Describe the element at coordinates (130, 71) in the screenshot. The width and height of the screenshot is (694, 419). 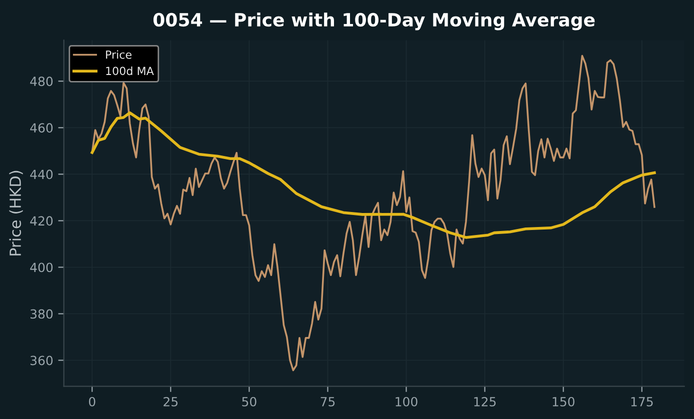
I see `legend-label: 100d MA` at that location.